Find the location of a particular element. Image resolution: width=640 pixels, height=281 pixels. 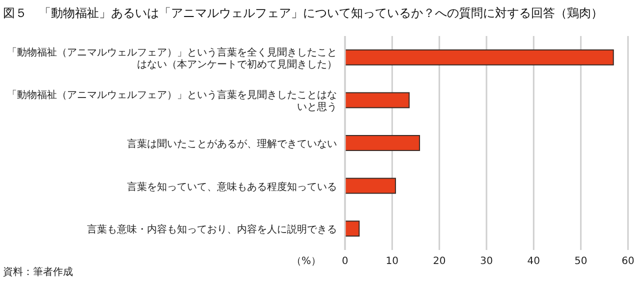

y-tick-label: 言葉を知っていて、意味もある程度知っている is located at coordinates (232, 186).